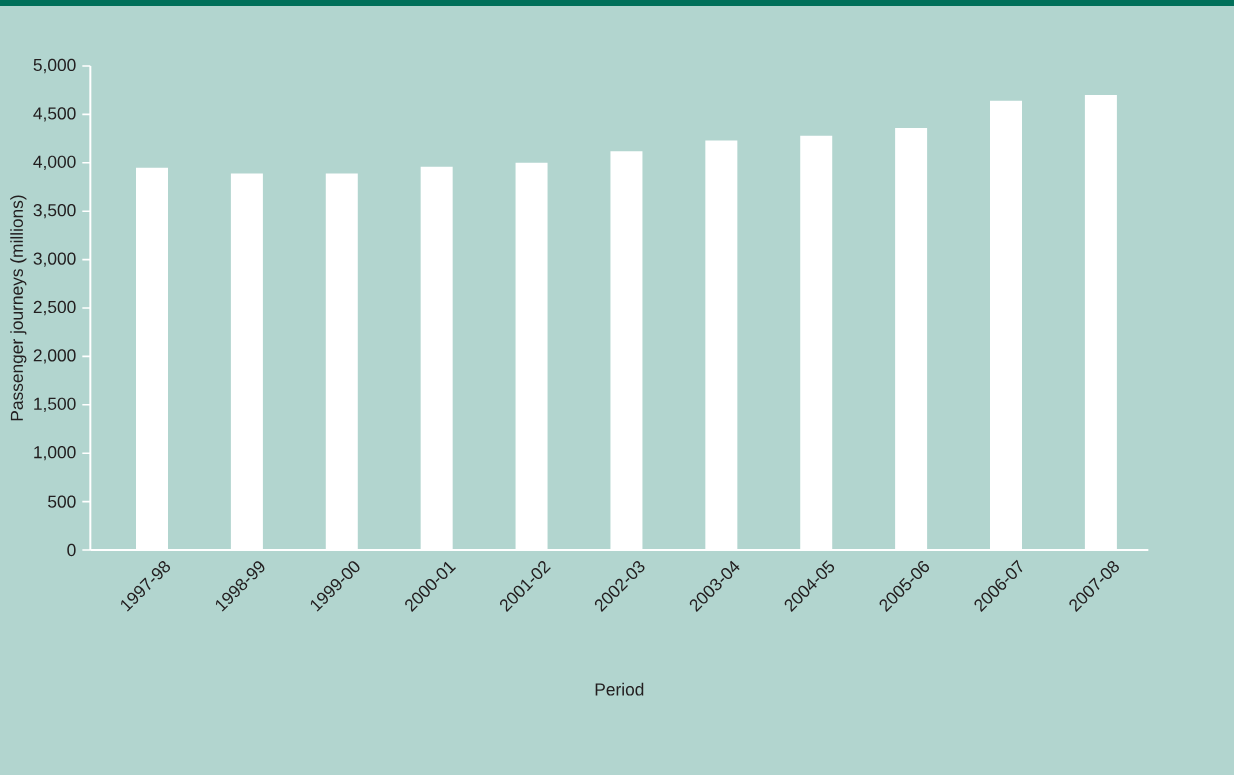 The height and width of the screenshot is (775, 1234). I want to click on y-axis-title: Passenger journeys (millions), so click(18, 308).